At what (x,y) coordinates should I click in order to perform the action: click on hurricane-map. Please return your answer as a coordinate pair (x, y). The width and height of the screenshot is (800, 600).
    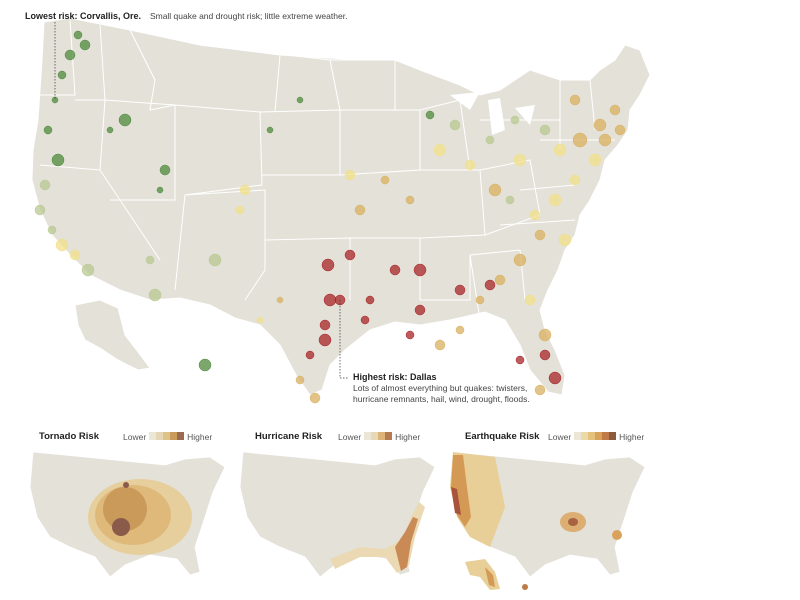
    Looking at the image, I should click on (337, 514).